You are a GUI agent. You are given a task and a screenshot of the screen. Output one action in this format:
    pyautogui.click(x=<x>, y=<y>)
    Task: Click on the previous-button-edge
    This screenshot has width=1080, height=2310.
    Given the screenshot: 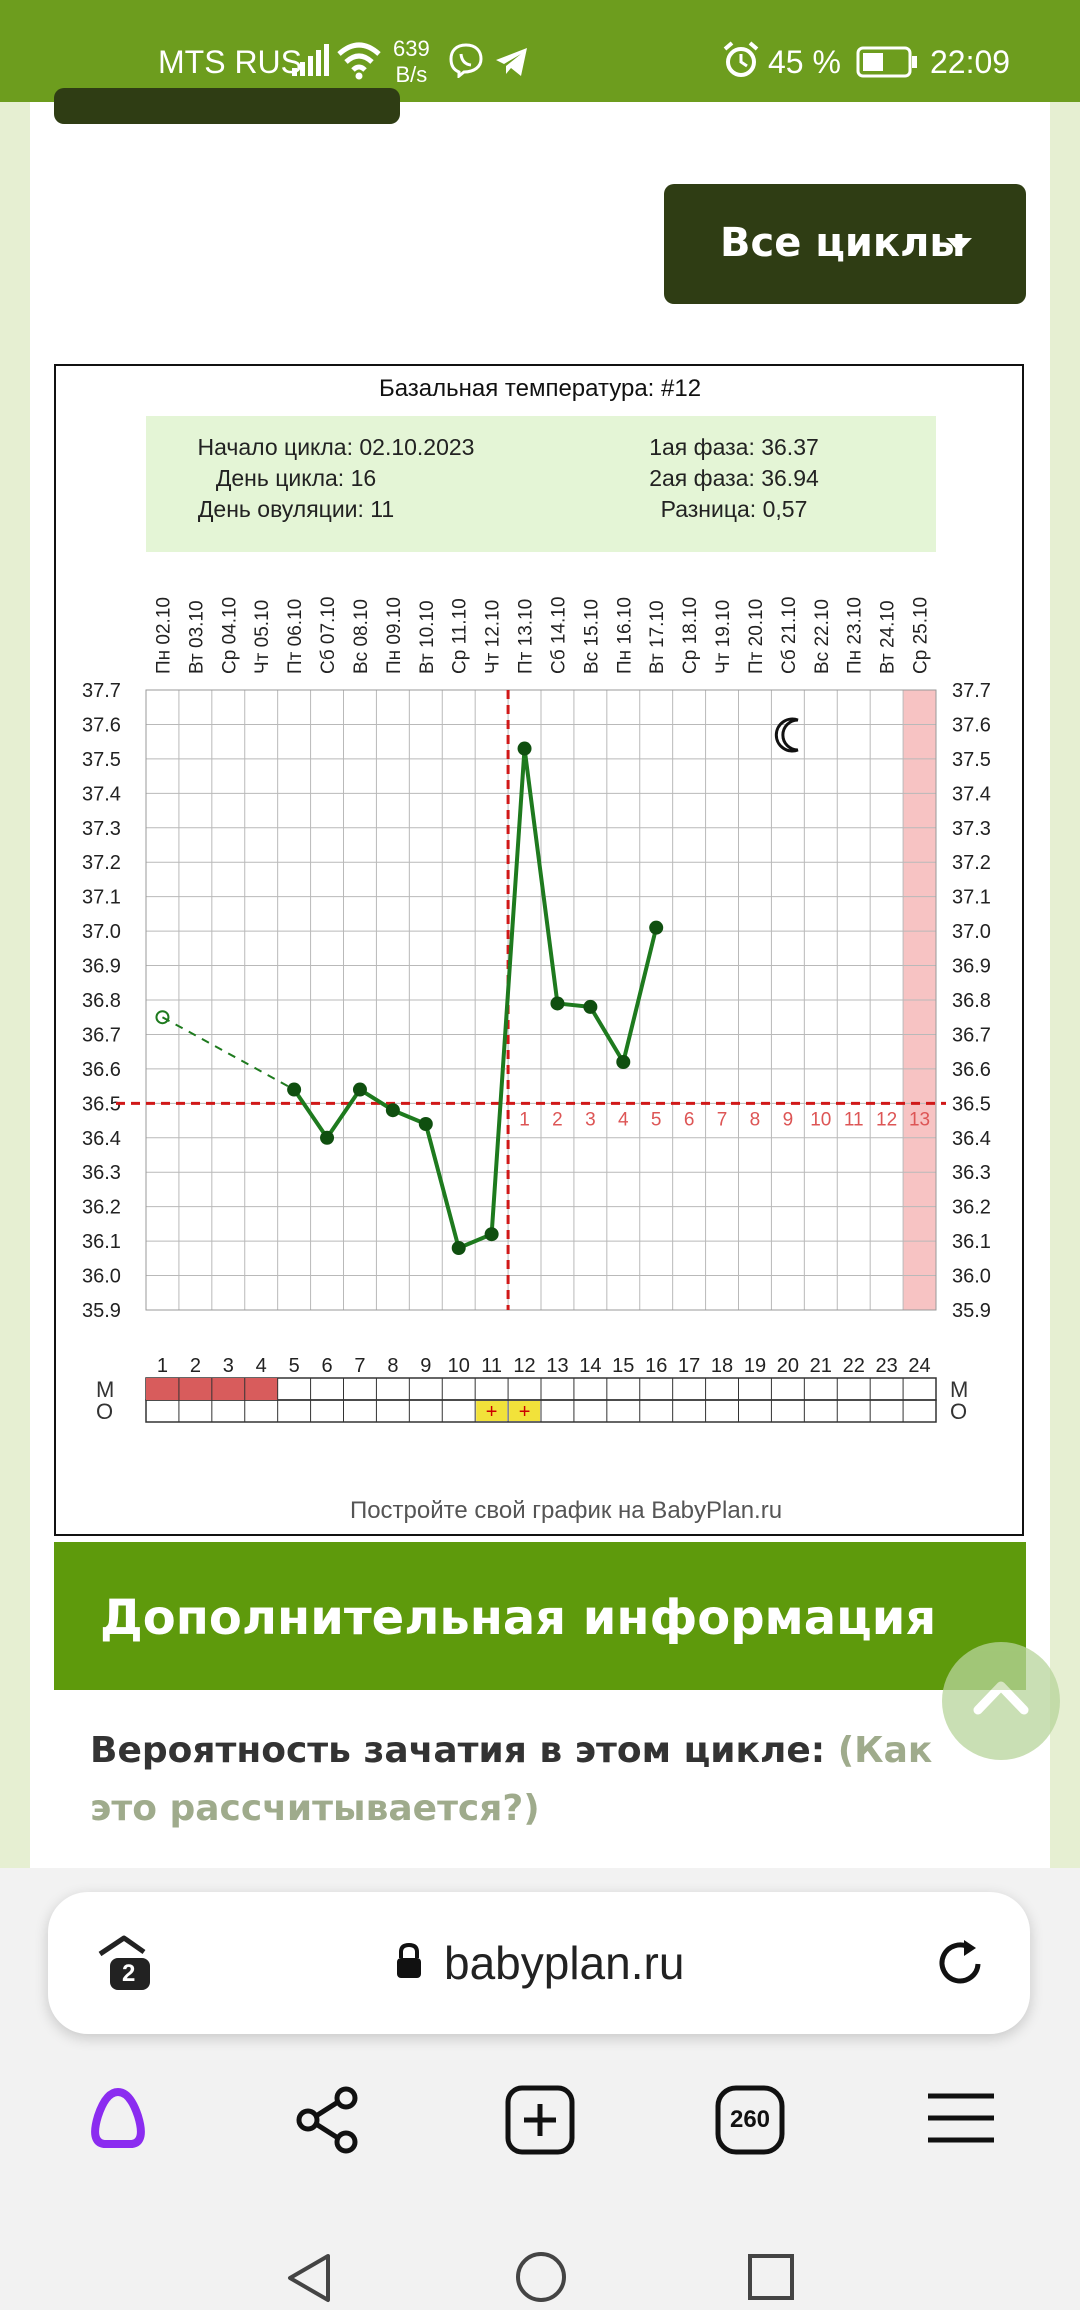 What is the action you would take?
    pyautogui.click(x=227, y=106)
    